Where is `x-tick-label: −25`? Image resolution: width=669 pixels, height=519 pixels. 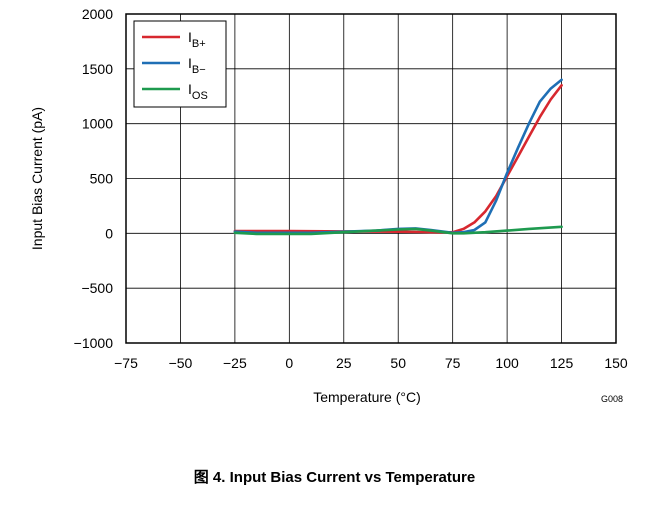 x-tick-label: −25 is located at coordinates (235, 363).